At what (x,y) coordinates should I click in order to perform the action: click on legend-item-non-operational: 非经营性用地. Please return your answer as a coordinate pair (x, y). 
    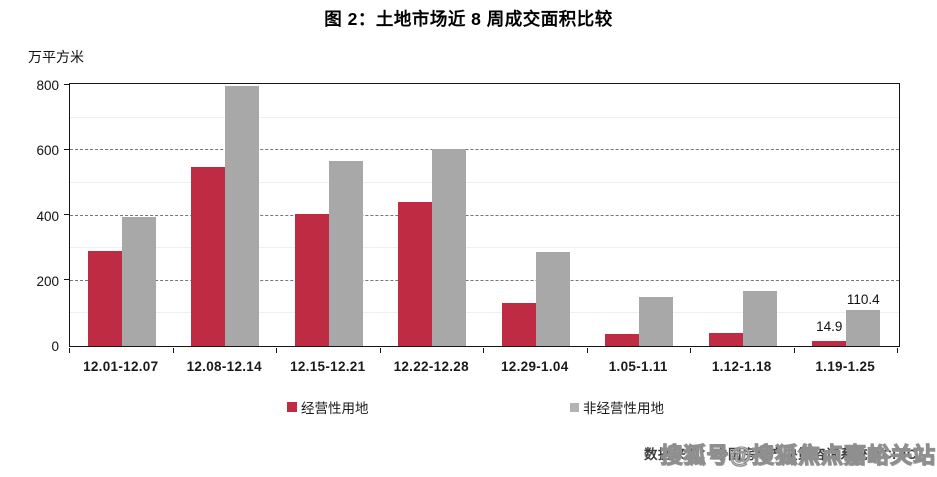
    Looking at the image, I should click on (617, 407).